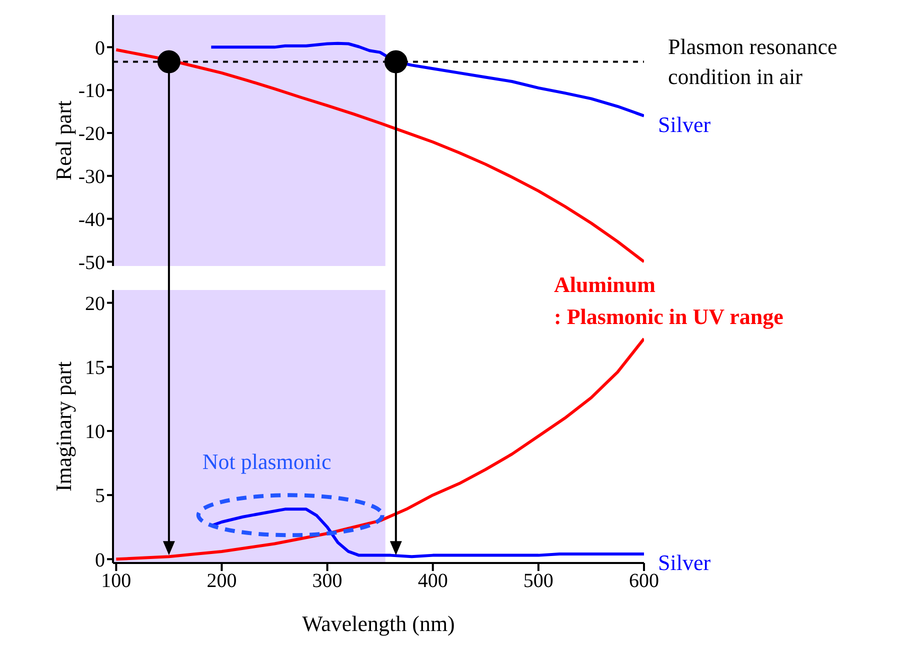  What do you see at coordinates (95, 368) in the screenshot?
I see `y-tick-label: 15` at bounding box center [95, 368].